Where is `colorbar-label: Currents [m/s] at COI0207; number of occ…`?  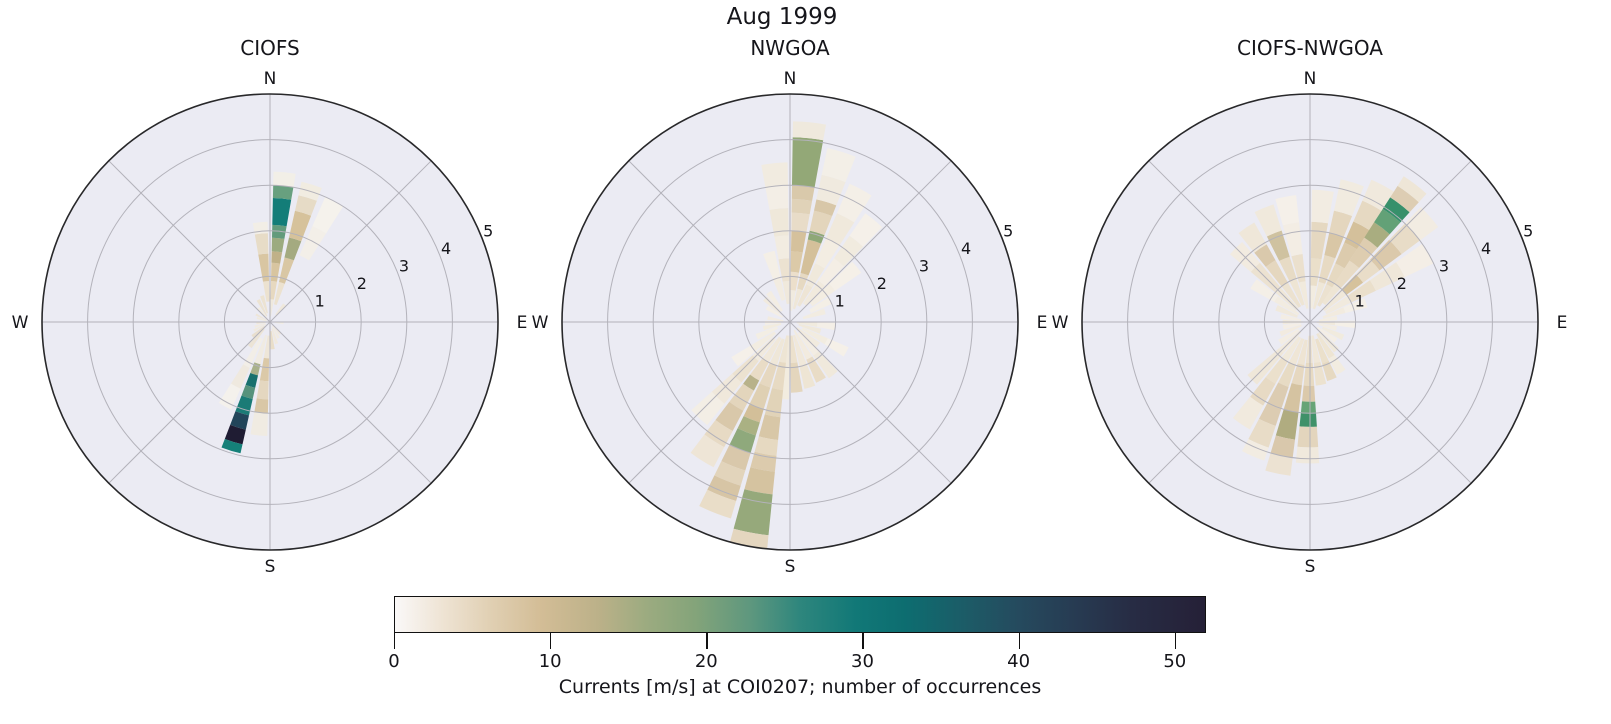
colorbar-label: Currents [m/s] at COI0207; number of occ… is located at coordinates (800, 687).